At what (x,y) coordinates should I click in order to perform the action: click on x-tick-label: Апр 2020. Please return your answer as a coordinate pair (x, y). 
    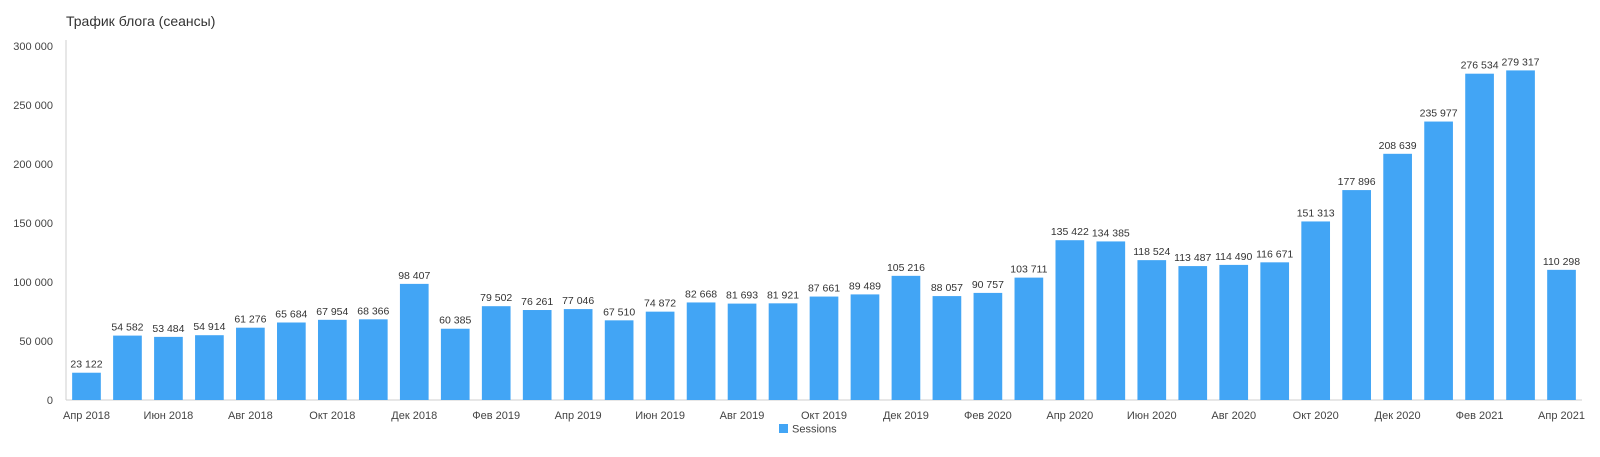
    Looking at the image, I should click on (1069, 416).